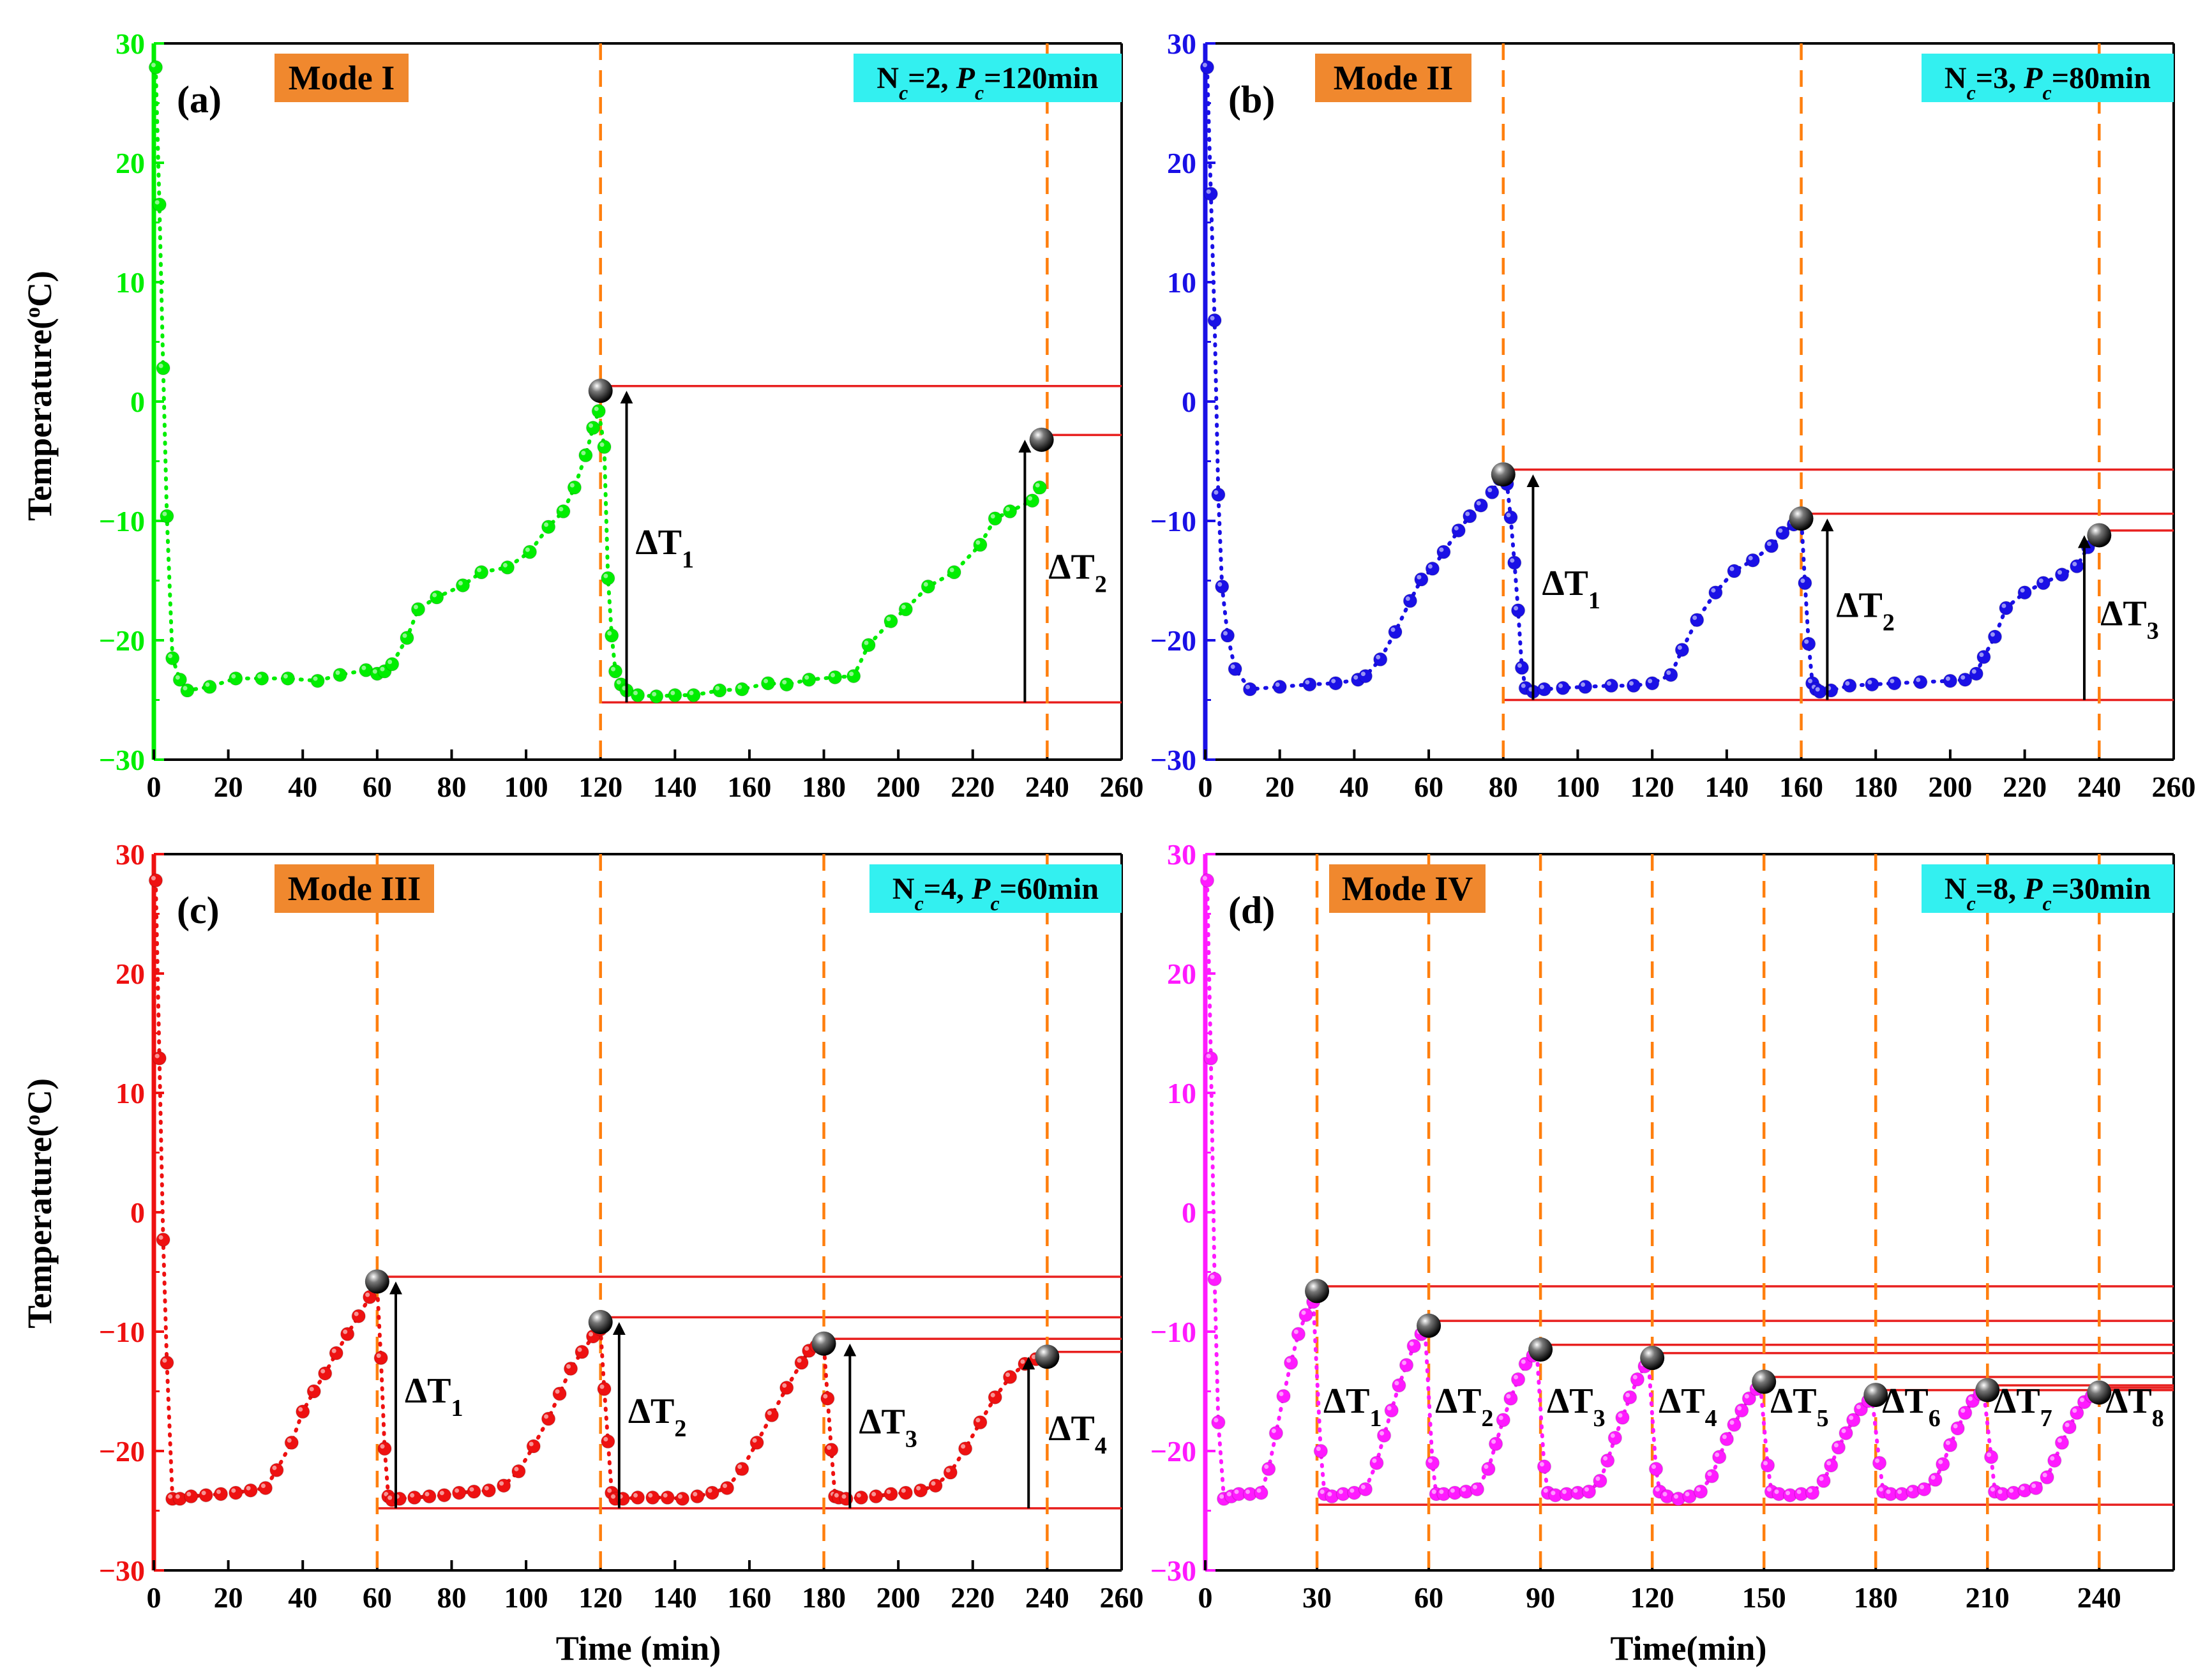  Describe the element at coordinates (638, 1648) in the screenshot. I see `x-axis-title-left: Time (min)` at that location.